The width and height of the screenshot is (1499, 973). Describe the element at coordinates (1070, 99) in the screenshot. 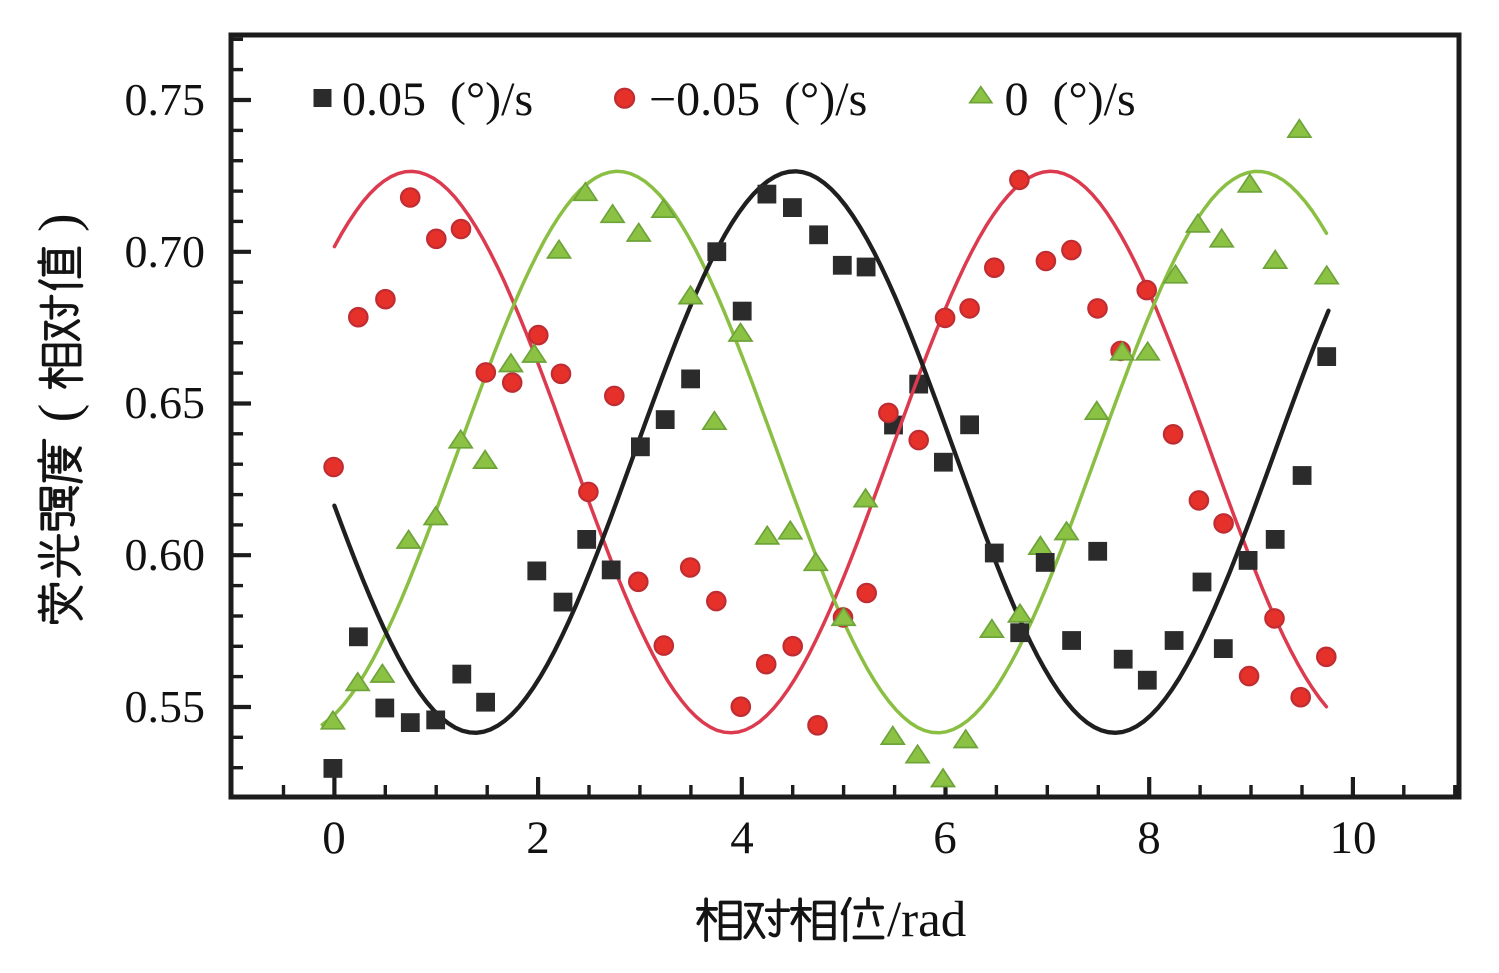

I see `svg-text: 0 (°)/s` at that location.